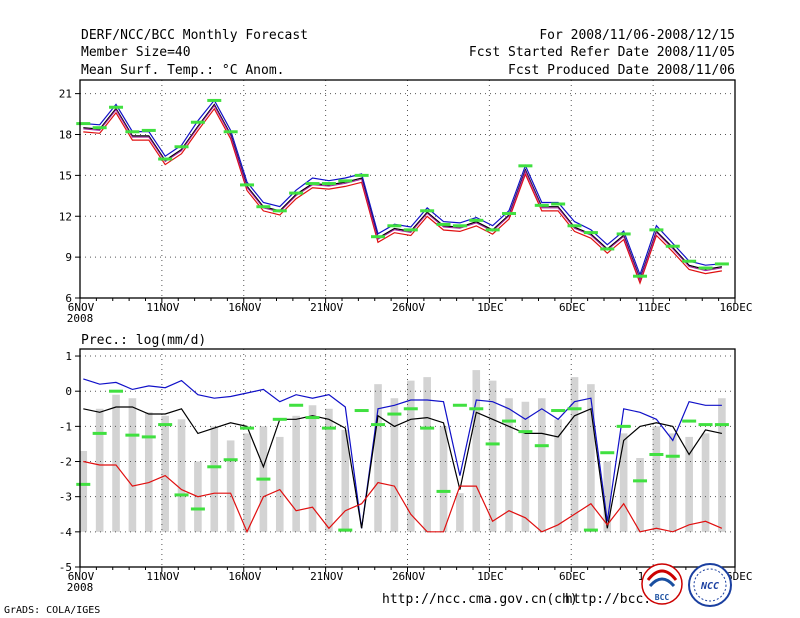  I want to click on y-tick-label: 21, so click(65, 94).